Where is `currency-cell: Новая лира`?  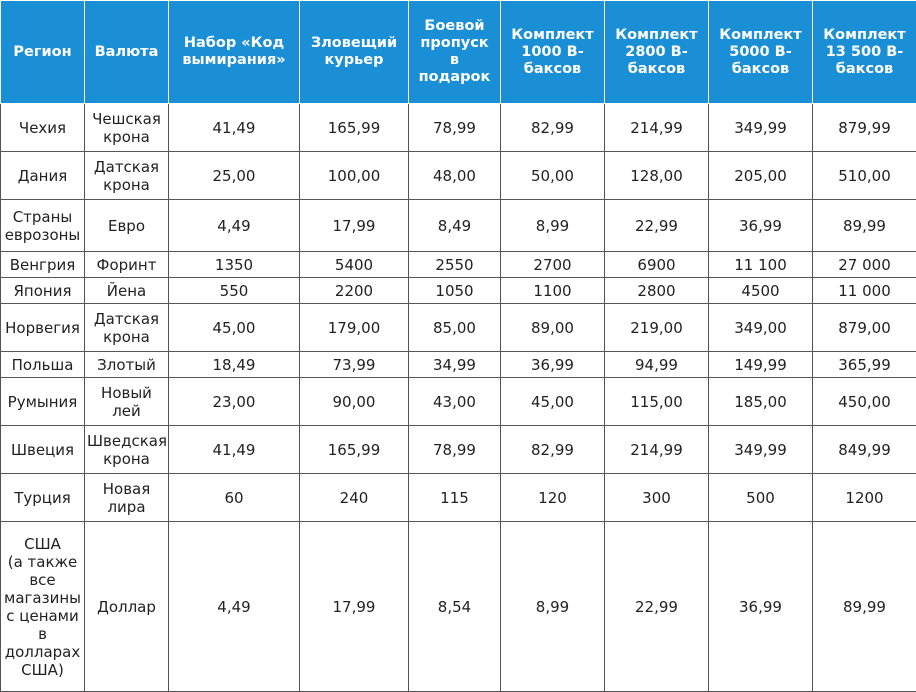 currency-cell: Новая лира is located at coordinates (126, 497).